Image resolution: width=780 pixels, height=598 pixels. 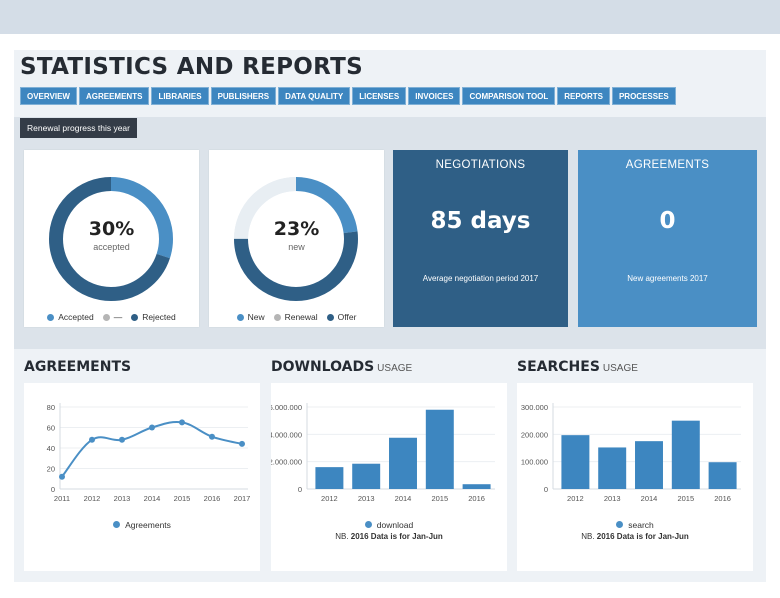 I want to click on agreements-chart-legend: Agreements, so click(x=142, y=525).